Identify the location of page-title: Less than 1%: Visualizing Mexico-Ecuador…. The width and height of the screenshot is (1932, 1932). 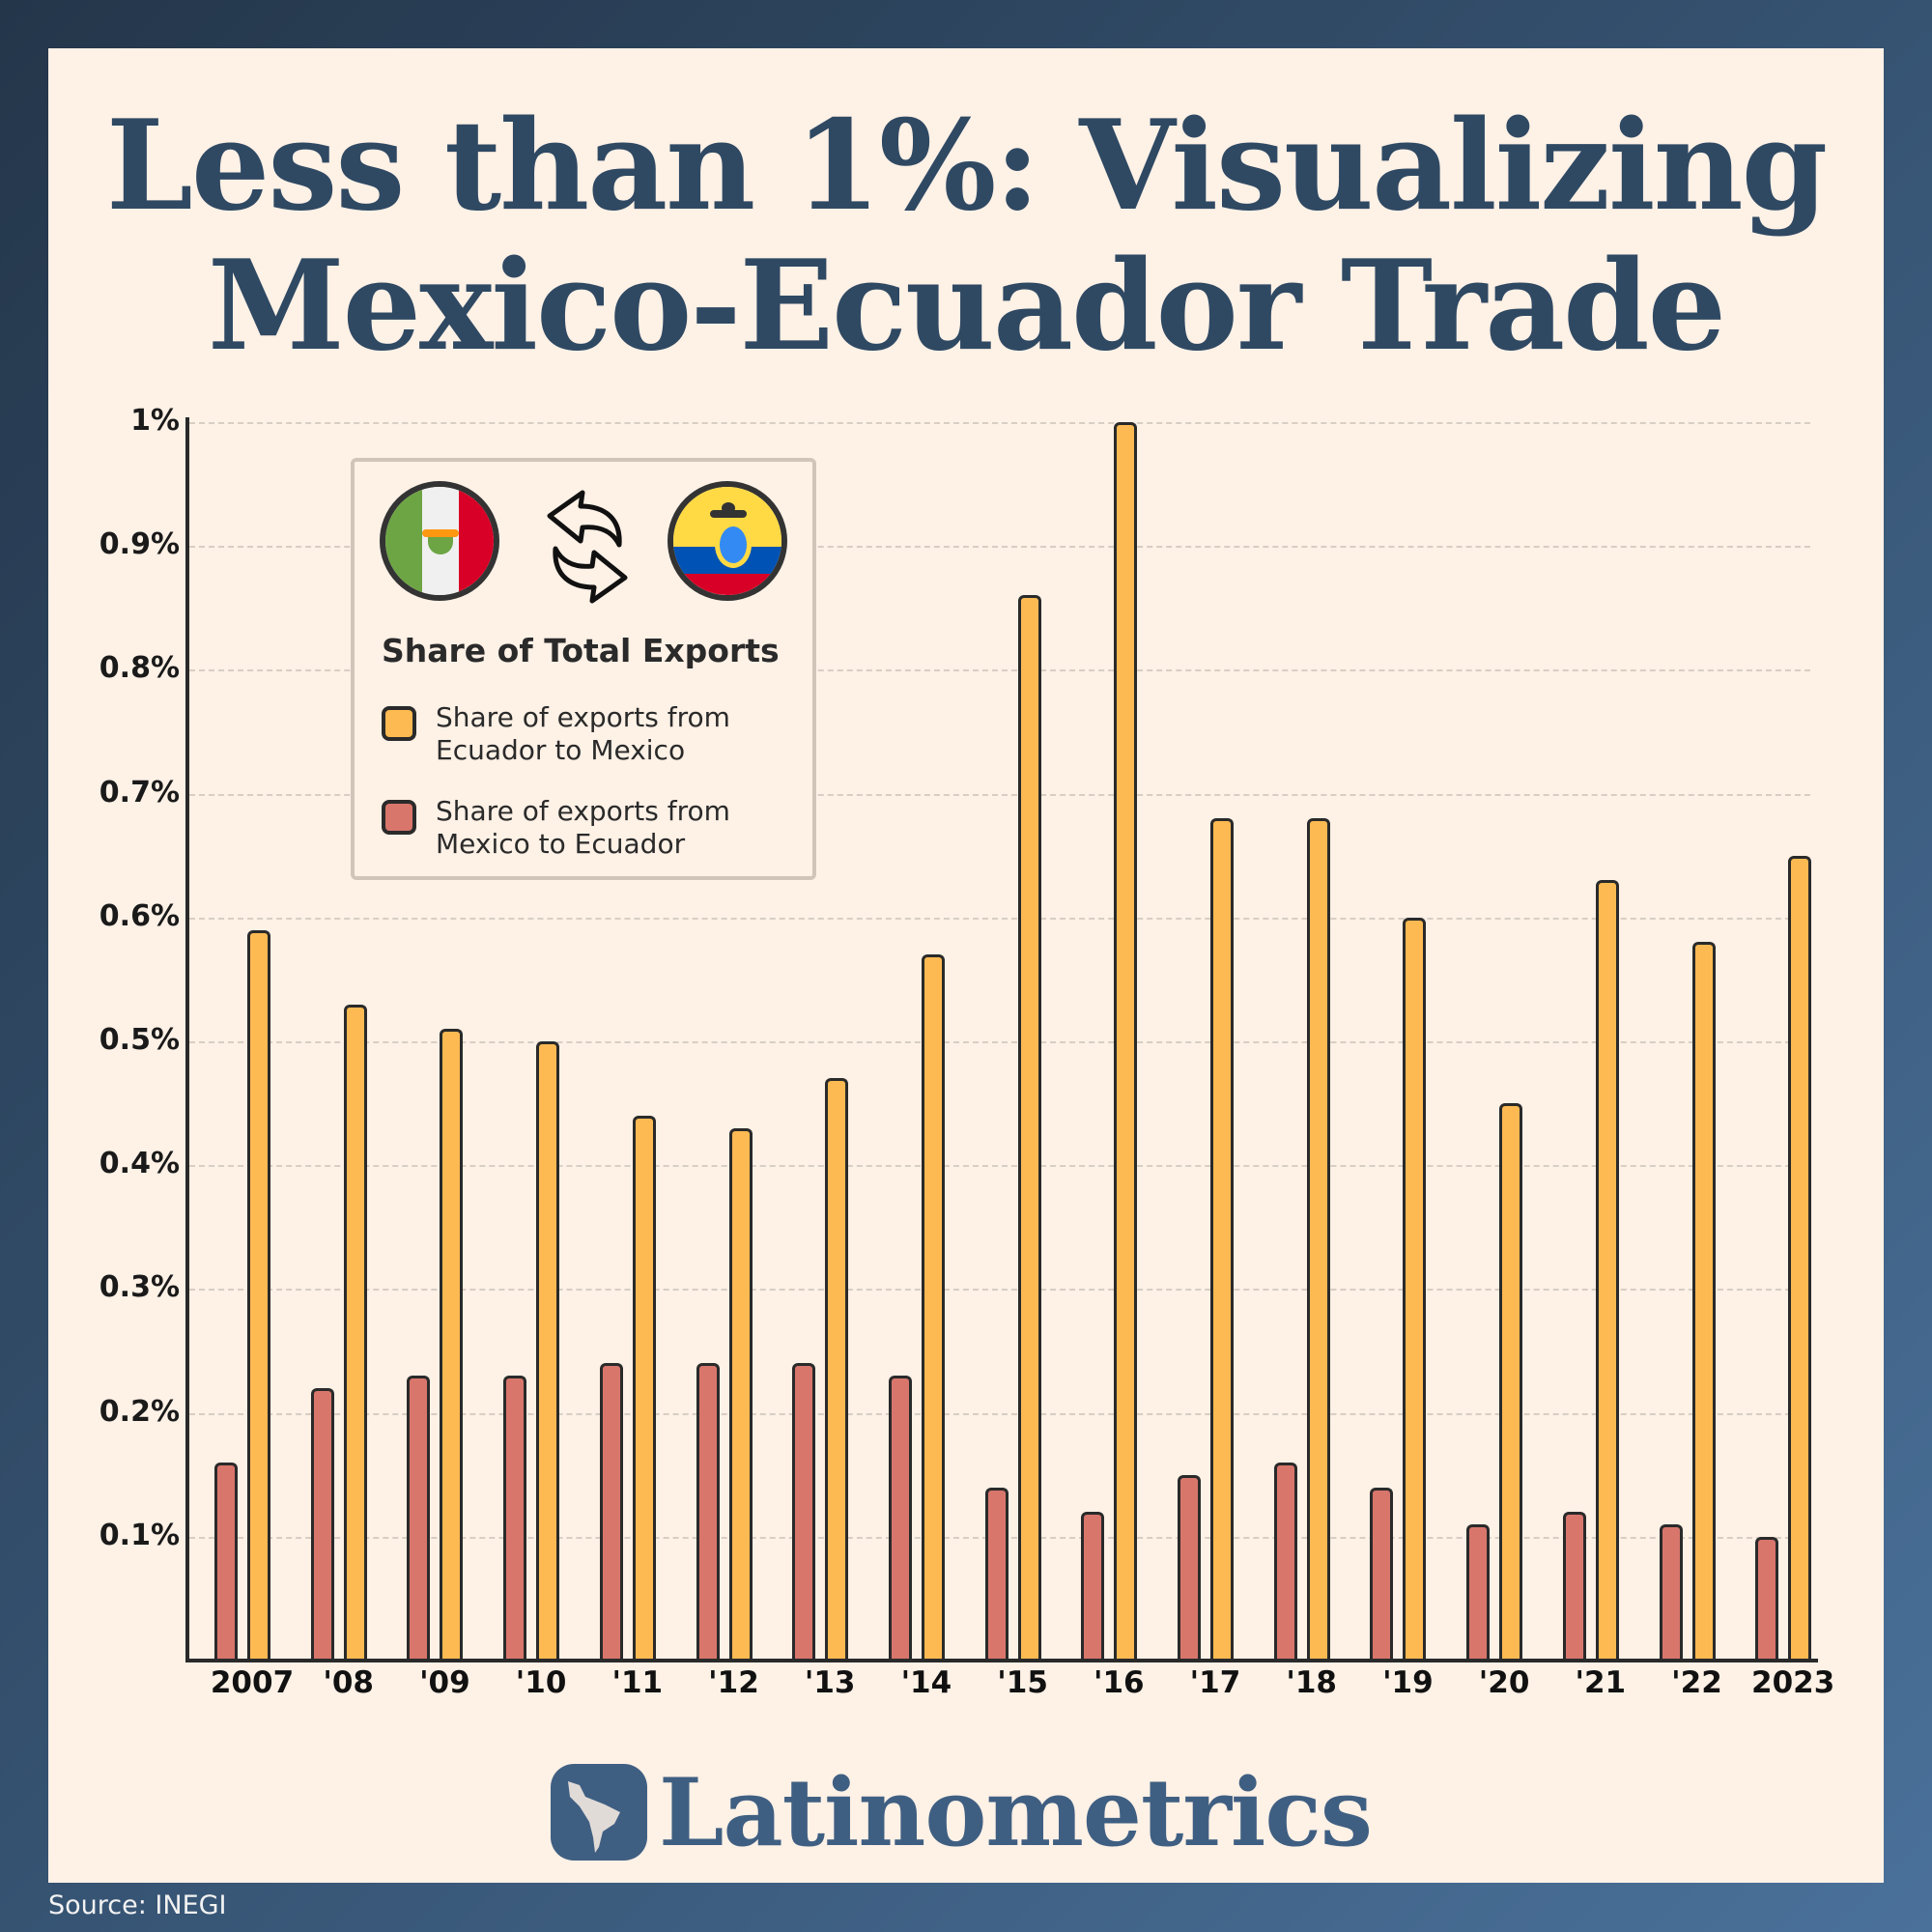
(966, 237).